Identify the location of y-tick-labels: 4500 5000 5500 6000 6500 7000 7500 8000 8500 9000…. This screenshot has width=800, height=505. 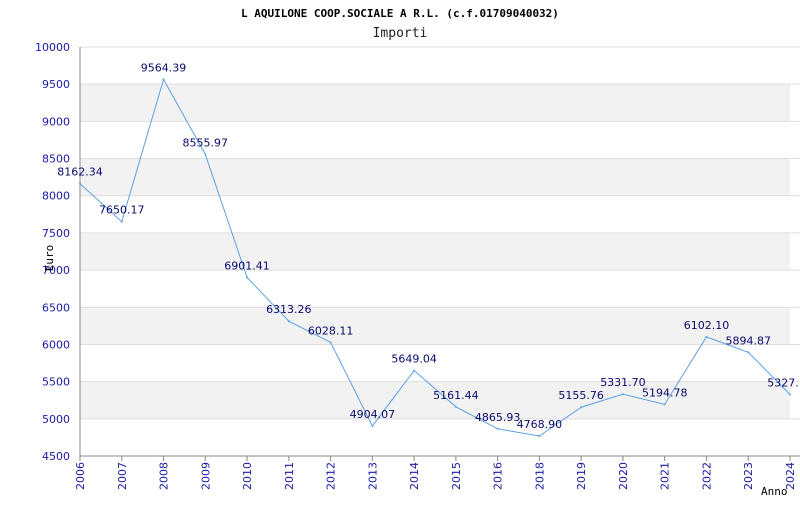
(52, 252).